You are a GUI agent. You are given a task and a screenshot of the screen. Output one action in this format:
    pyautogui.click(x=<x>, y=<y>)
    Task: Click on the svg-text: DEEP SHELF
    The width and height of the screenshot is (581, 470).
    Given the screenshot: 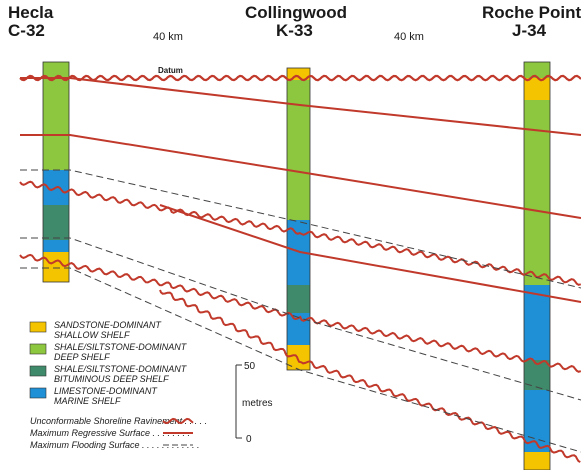 What is the action you would take?
    pyautogui.click(x=82, y=357)
    